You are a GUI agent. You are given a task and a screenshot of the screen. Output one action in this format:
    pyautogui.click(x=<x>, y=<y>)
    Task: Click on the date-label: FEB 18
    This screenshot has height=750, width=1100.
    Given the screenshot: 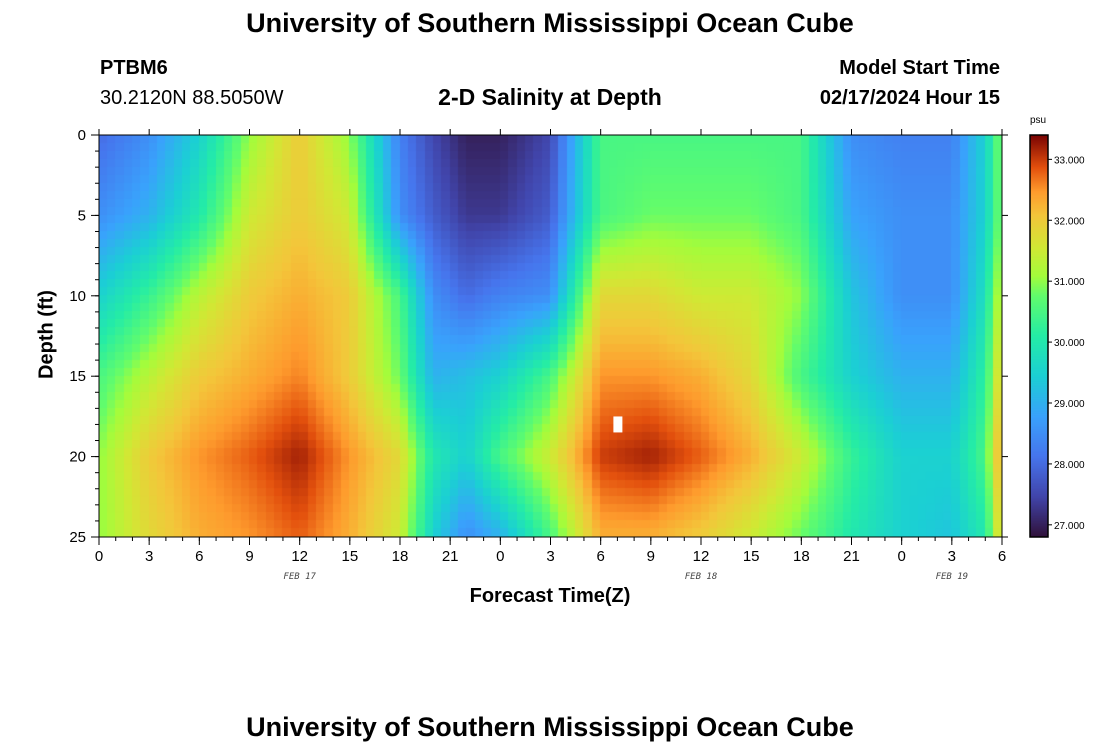 What is the action you would take?
    pyautogui.click(x=701, y=577)
    